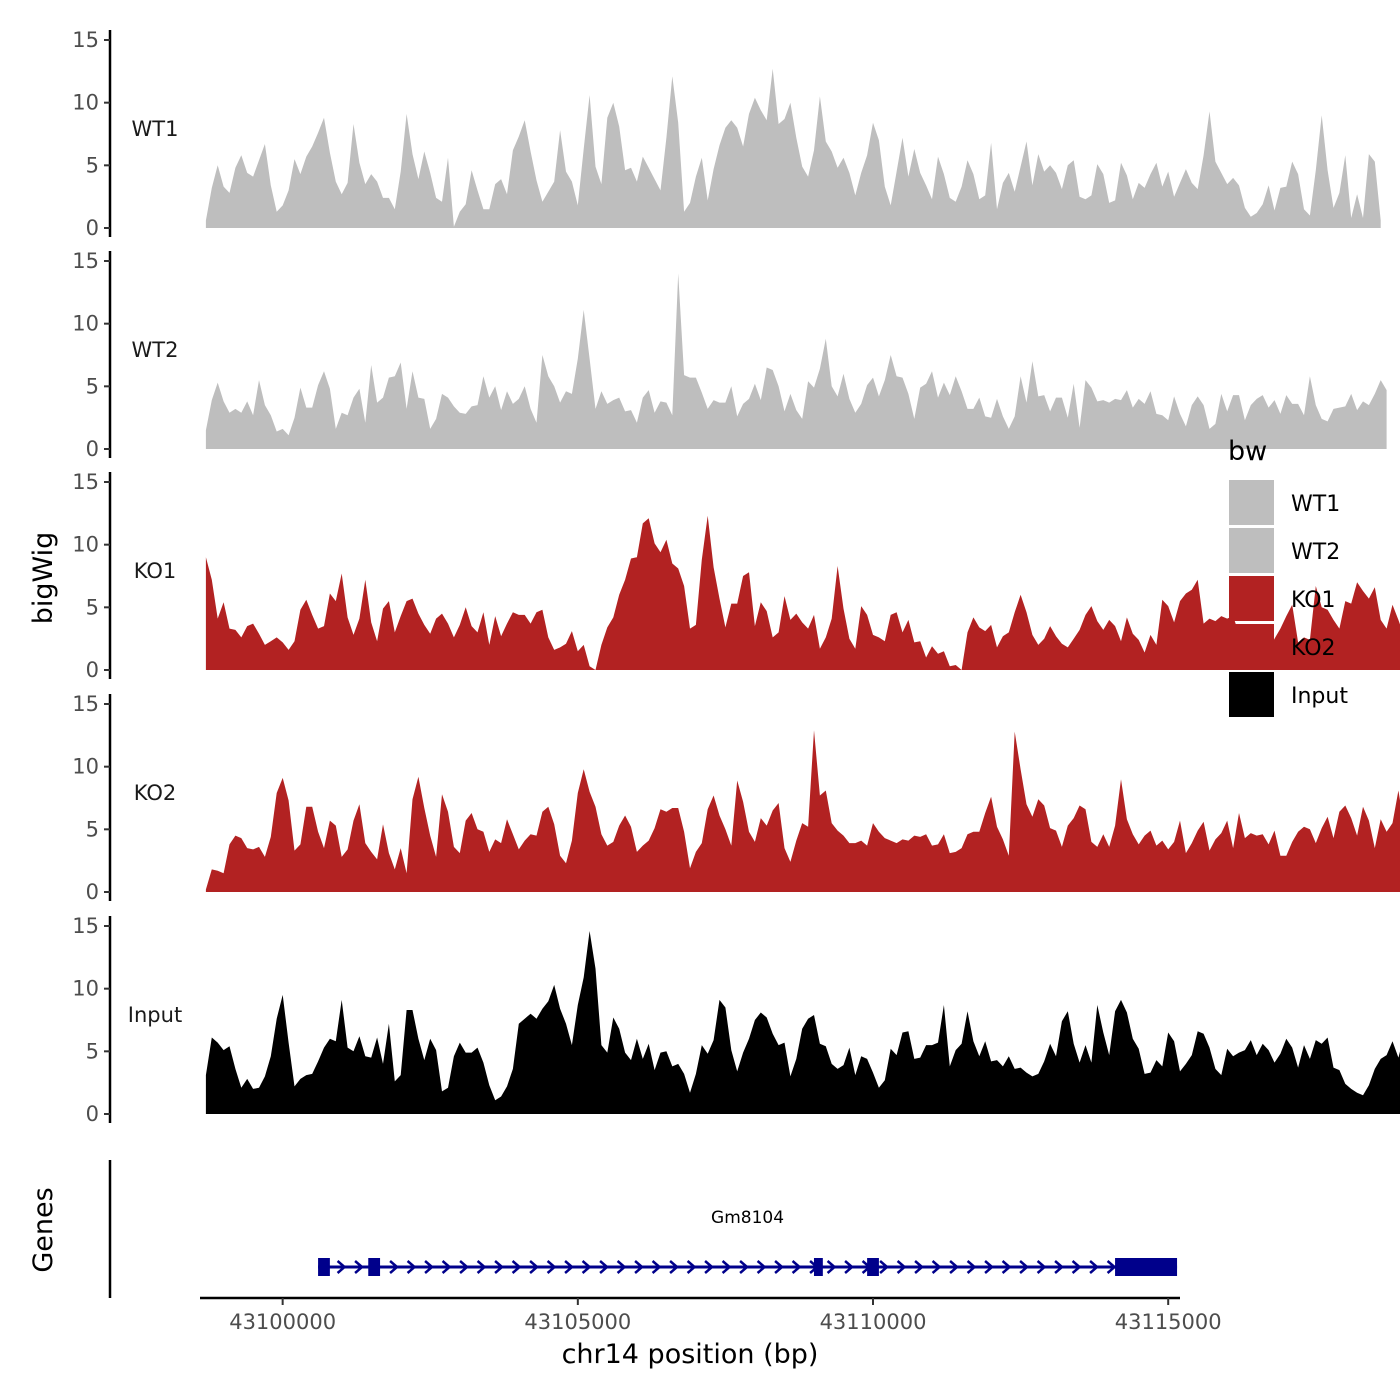 The height and width of the screenshot is (1400, 1400). Describe the element at coordinates (1247, 451) in the screenshot. I see `legend-title: bw` at that location.